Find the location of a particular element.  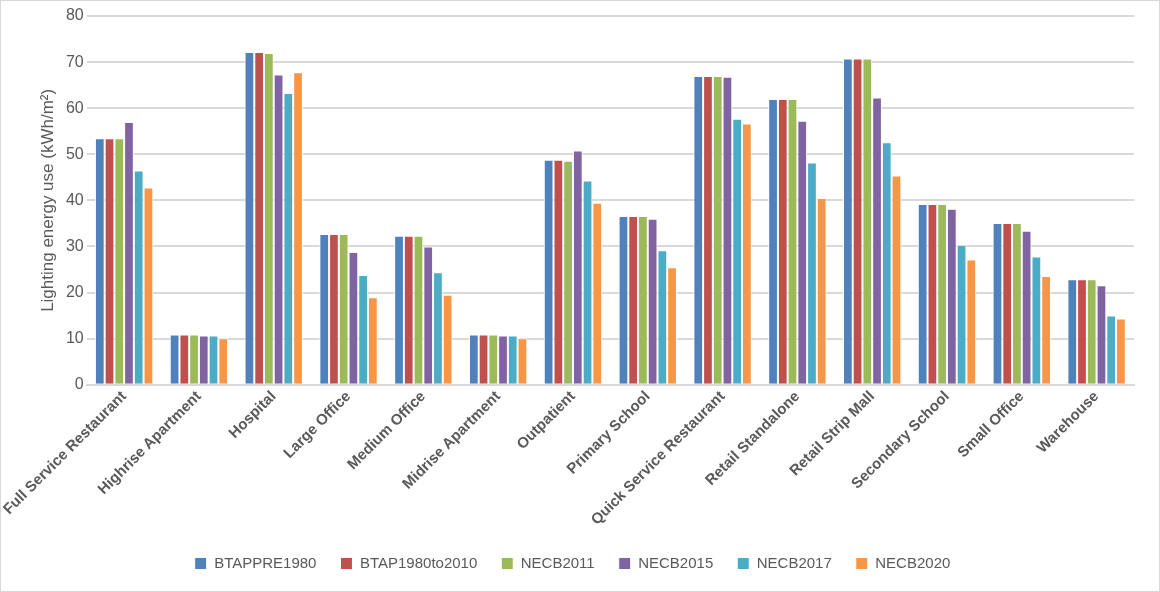

y-tick-label: 40 is located at coordinates (74, 199).